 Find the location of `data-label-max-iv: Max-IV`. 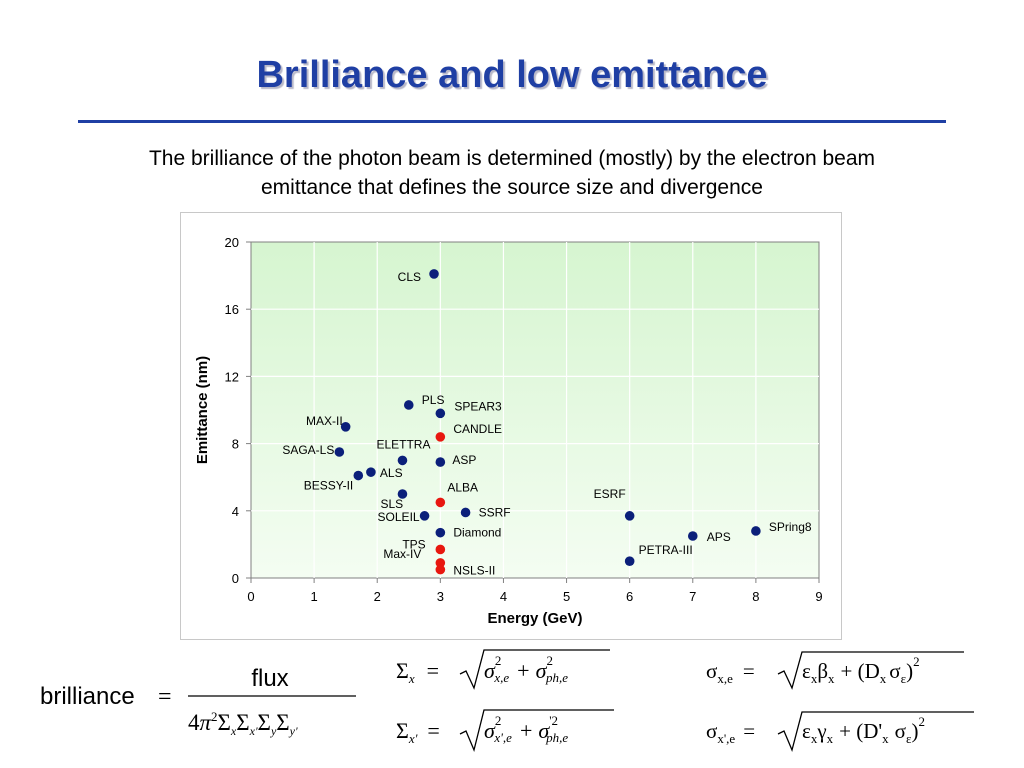

data-label-max-iv: Max-IV is located at coordinates (402, 554).